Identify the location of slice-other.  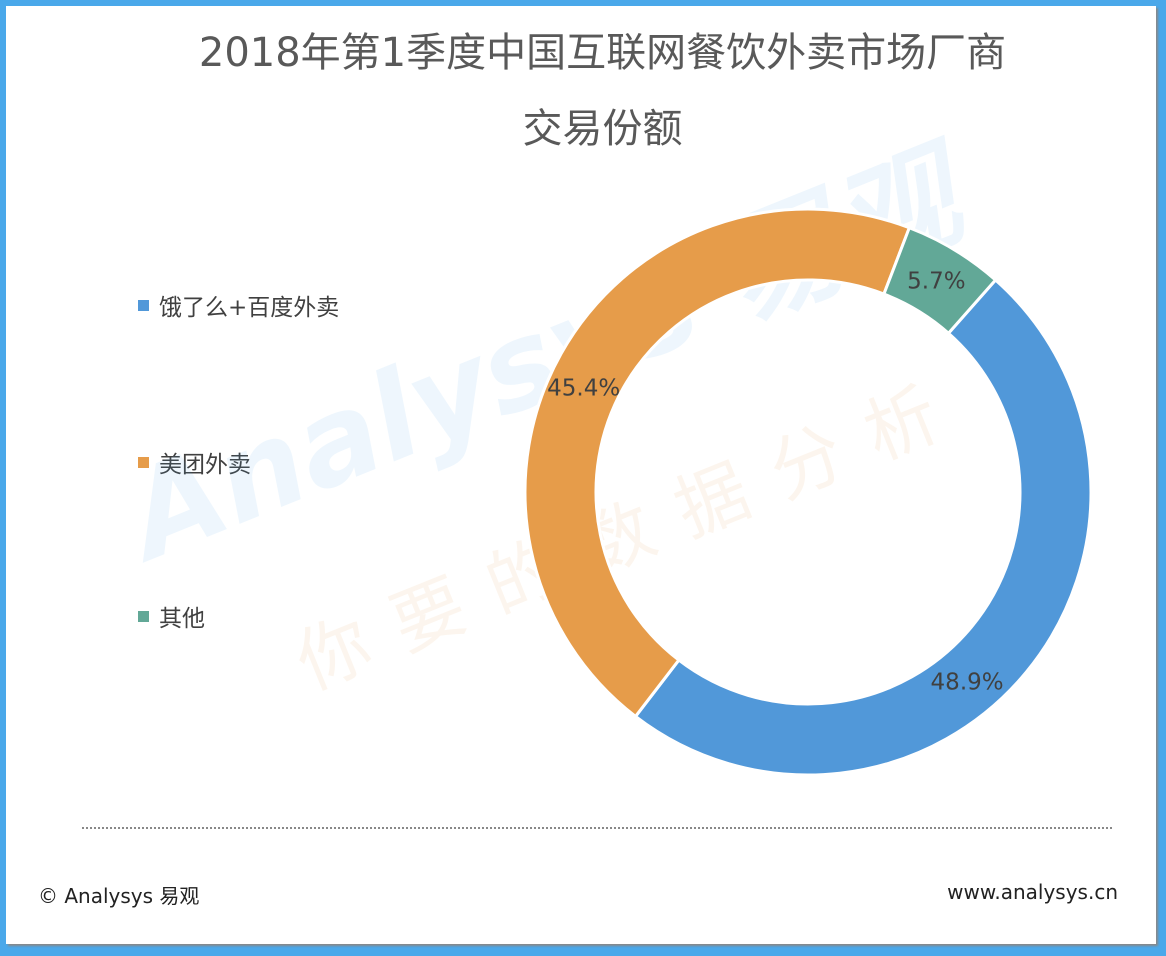
(939, 280).